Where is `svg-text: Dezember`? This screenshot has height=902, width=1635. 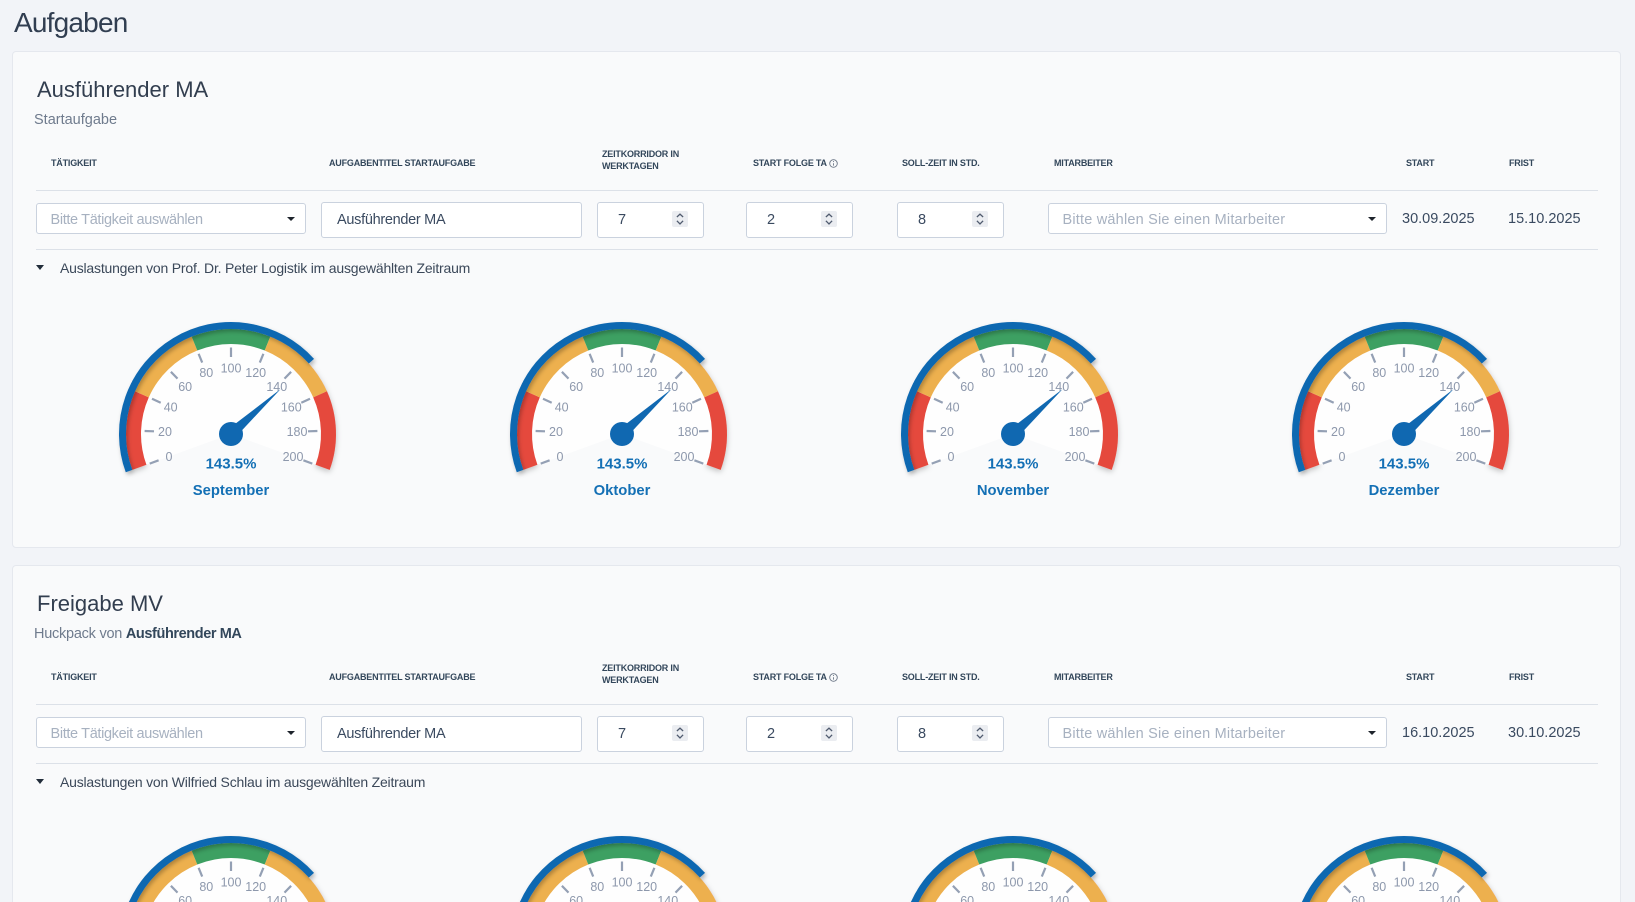 svg-text: Dezember is located at coordinates (1404, 491).